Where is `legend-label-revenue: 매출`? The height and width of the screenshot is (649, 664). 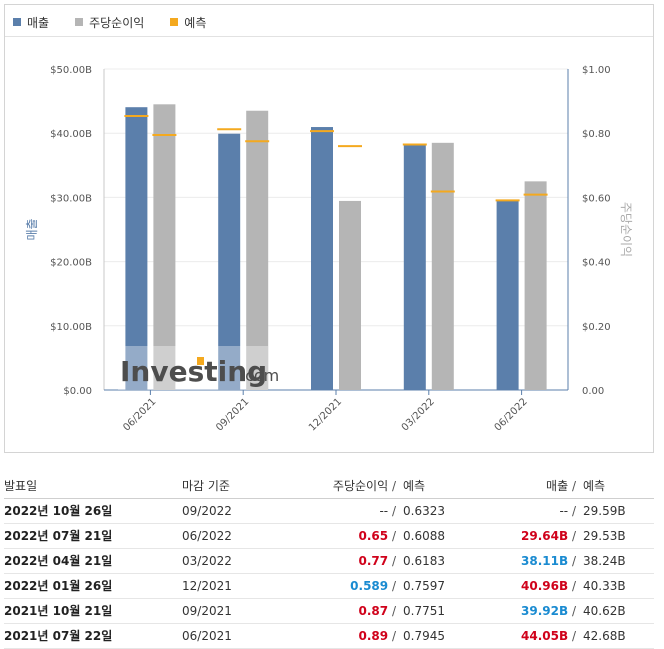
legend-label-revenue: 매출 is located at coordinates (38, 22).